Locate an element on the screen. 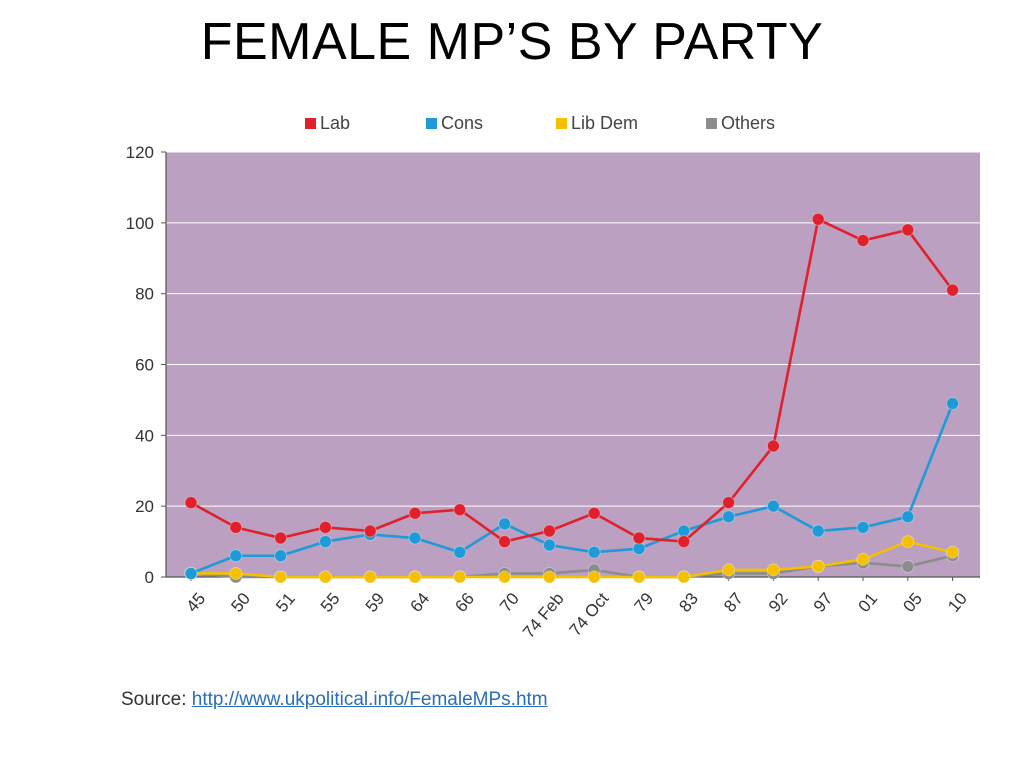 Image resolution: width=1024 pixels, height=768 pixels. y-tick-label: 60 is located at coordinates (144, 365).